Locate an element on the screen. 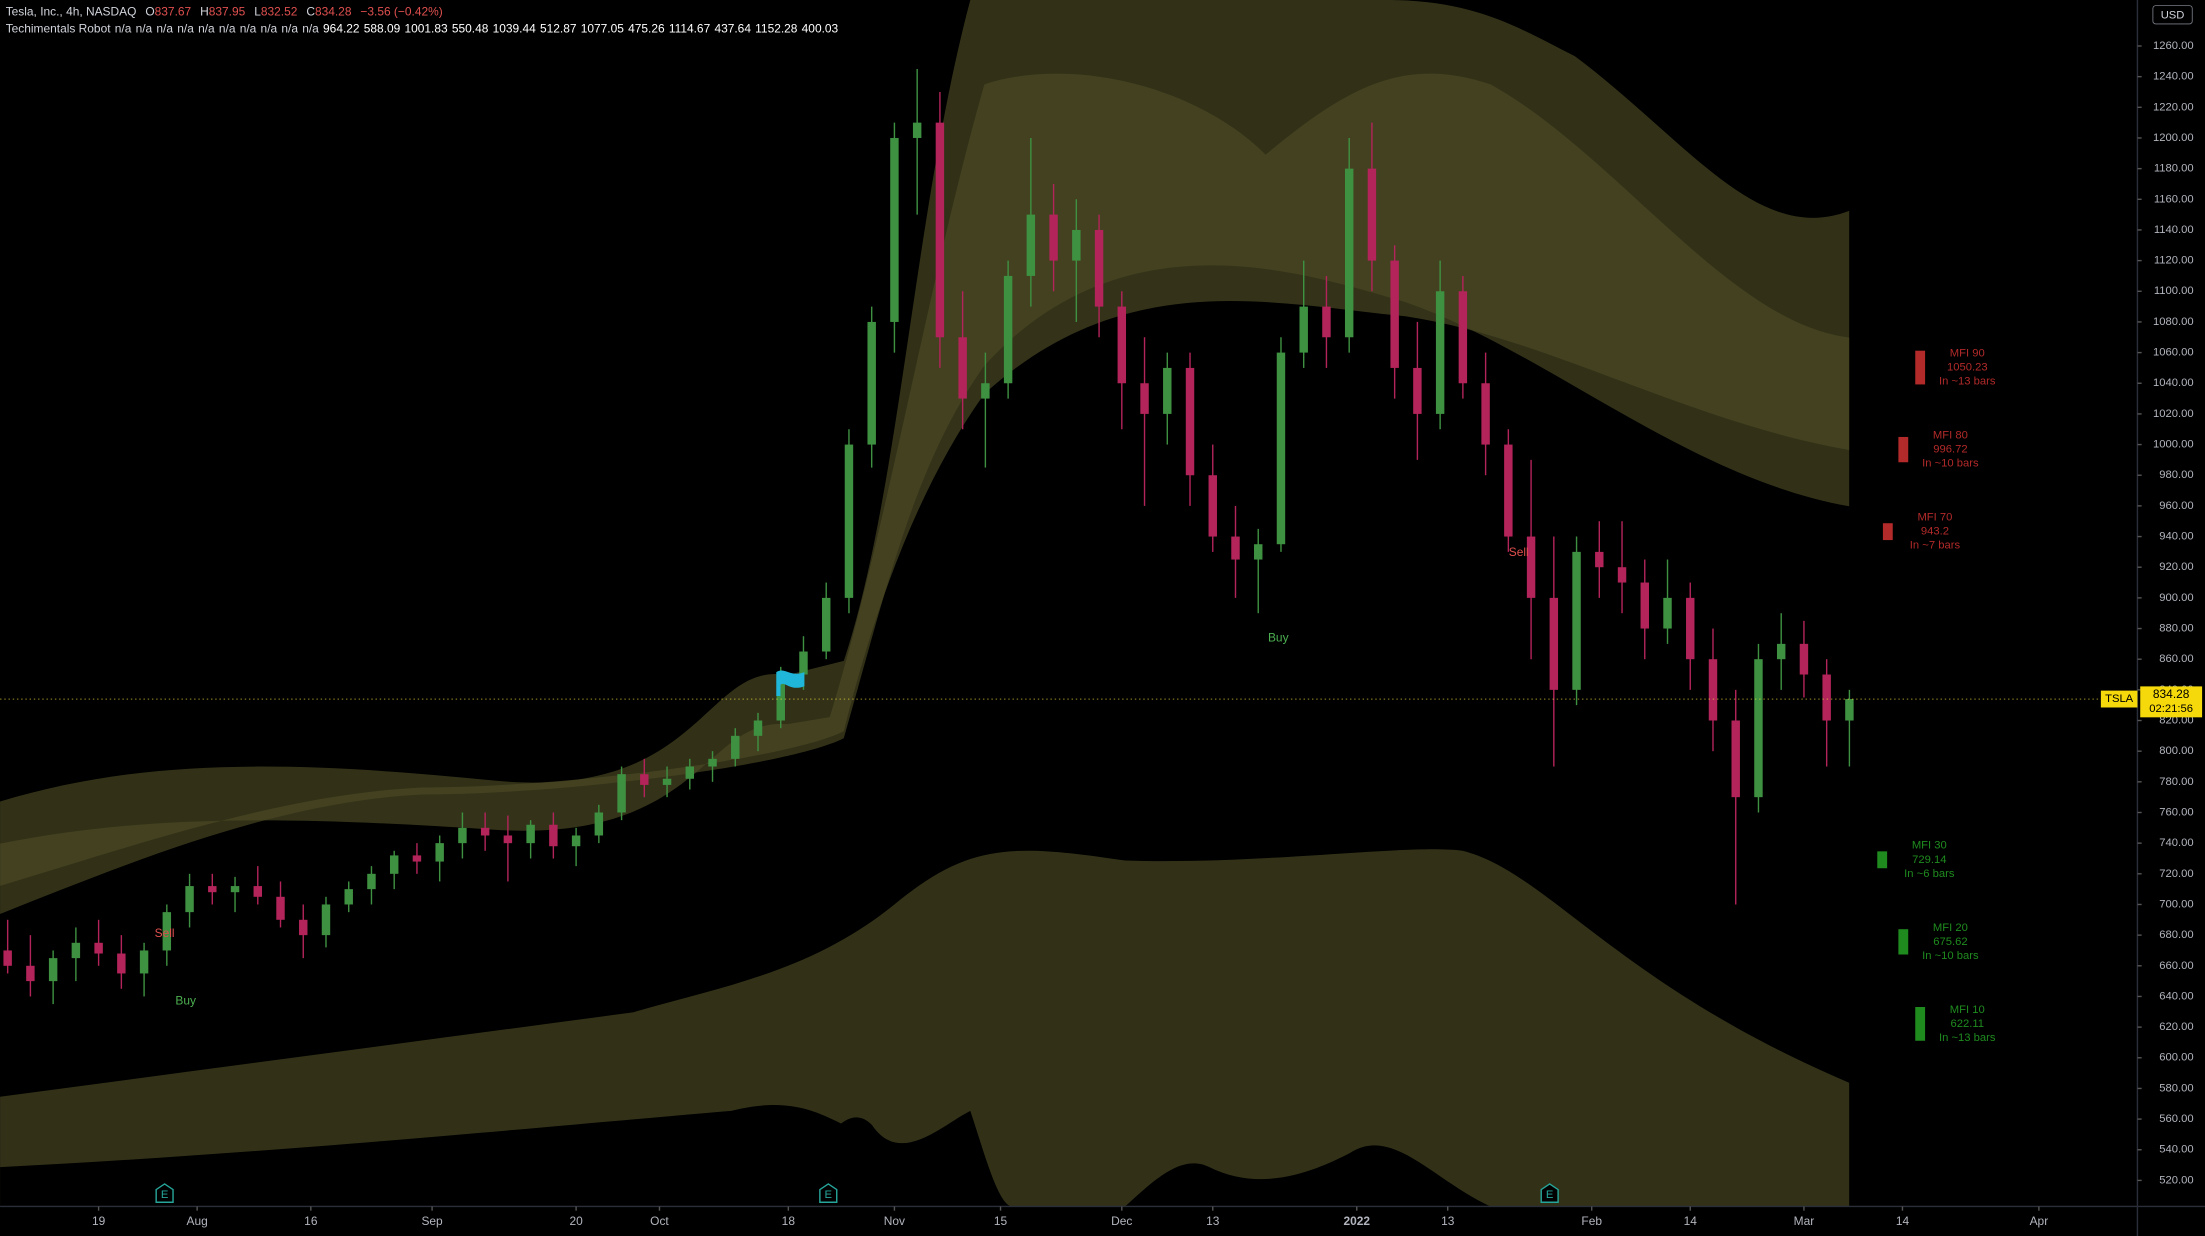 The width and height of the screenshot is (2205, 1236). mfi-value: 1050.23 is located at coordinates (1967, 368).